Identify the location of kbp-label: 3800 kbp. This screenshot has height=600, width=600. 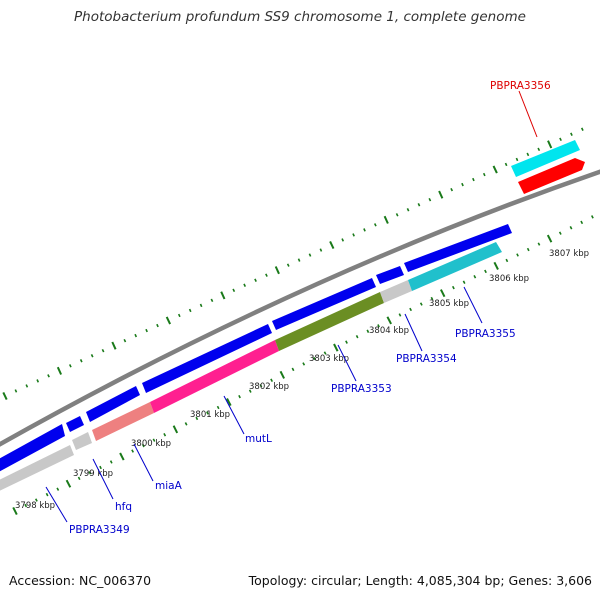
(151, 444).